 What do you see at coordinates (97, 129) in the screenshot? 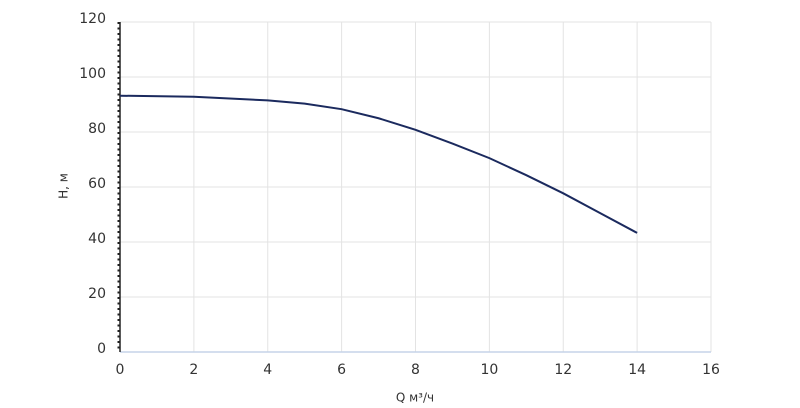
I see `y-tick-label: 80` at bounding box center [97, 129].